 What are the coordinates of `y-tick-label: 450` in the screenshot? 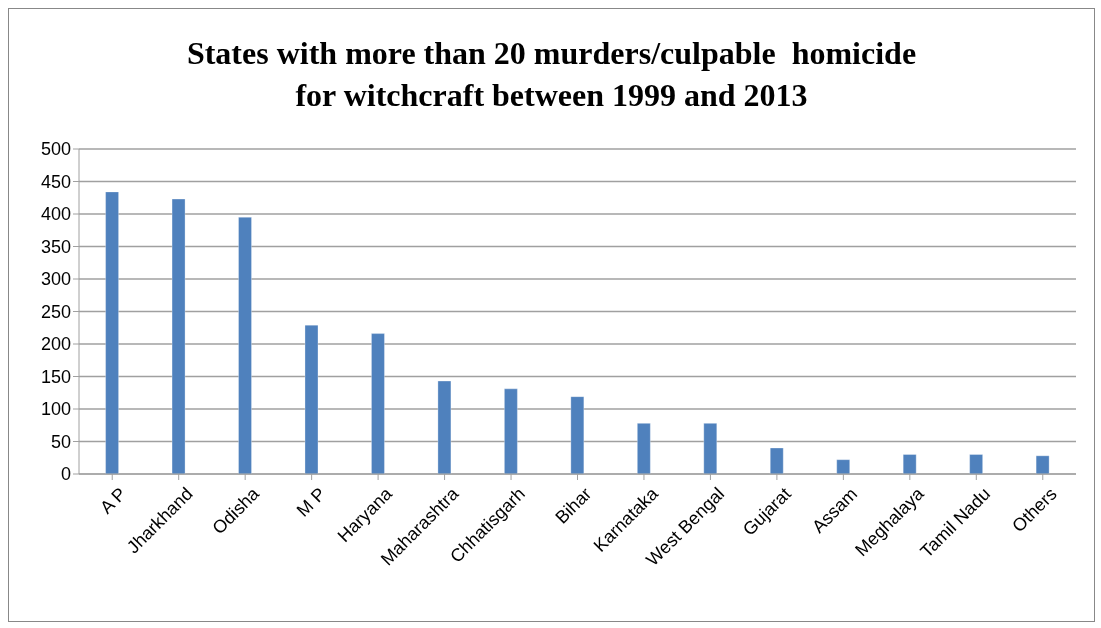 It's located at (55, 181).